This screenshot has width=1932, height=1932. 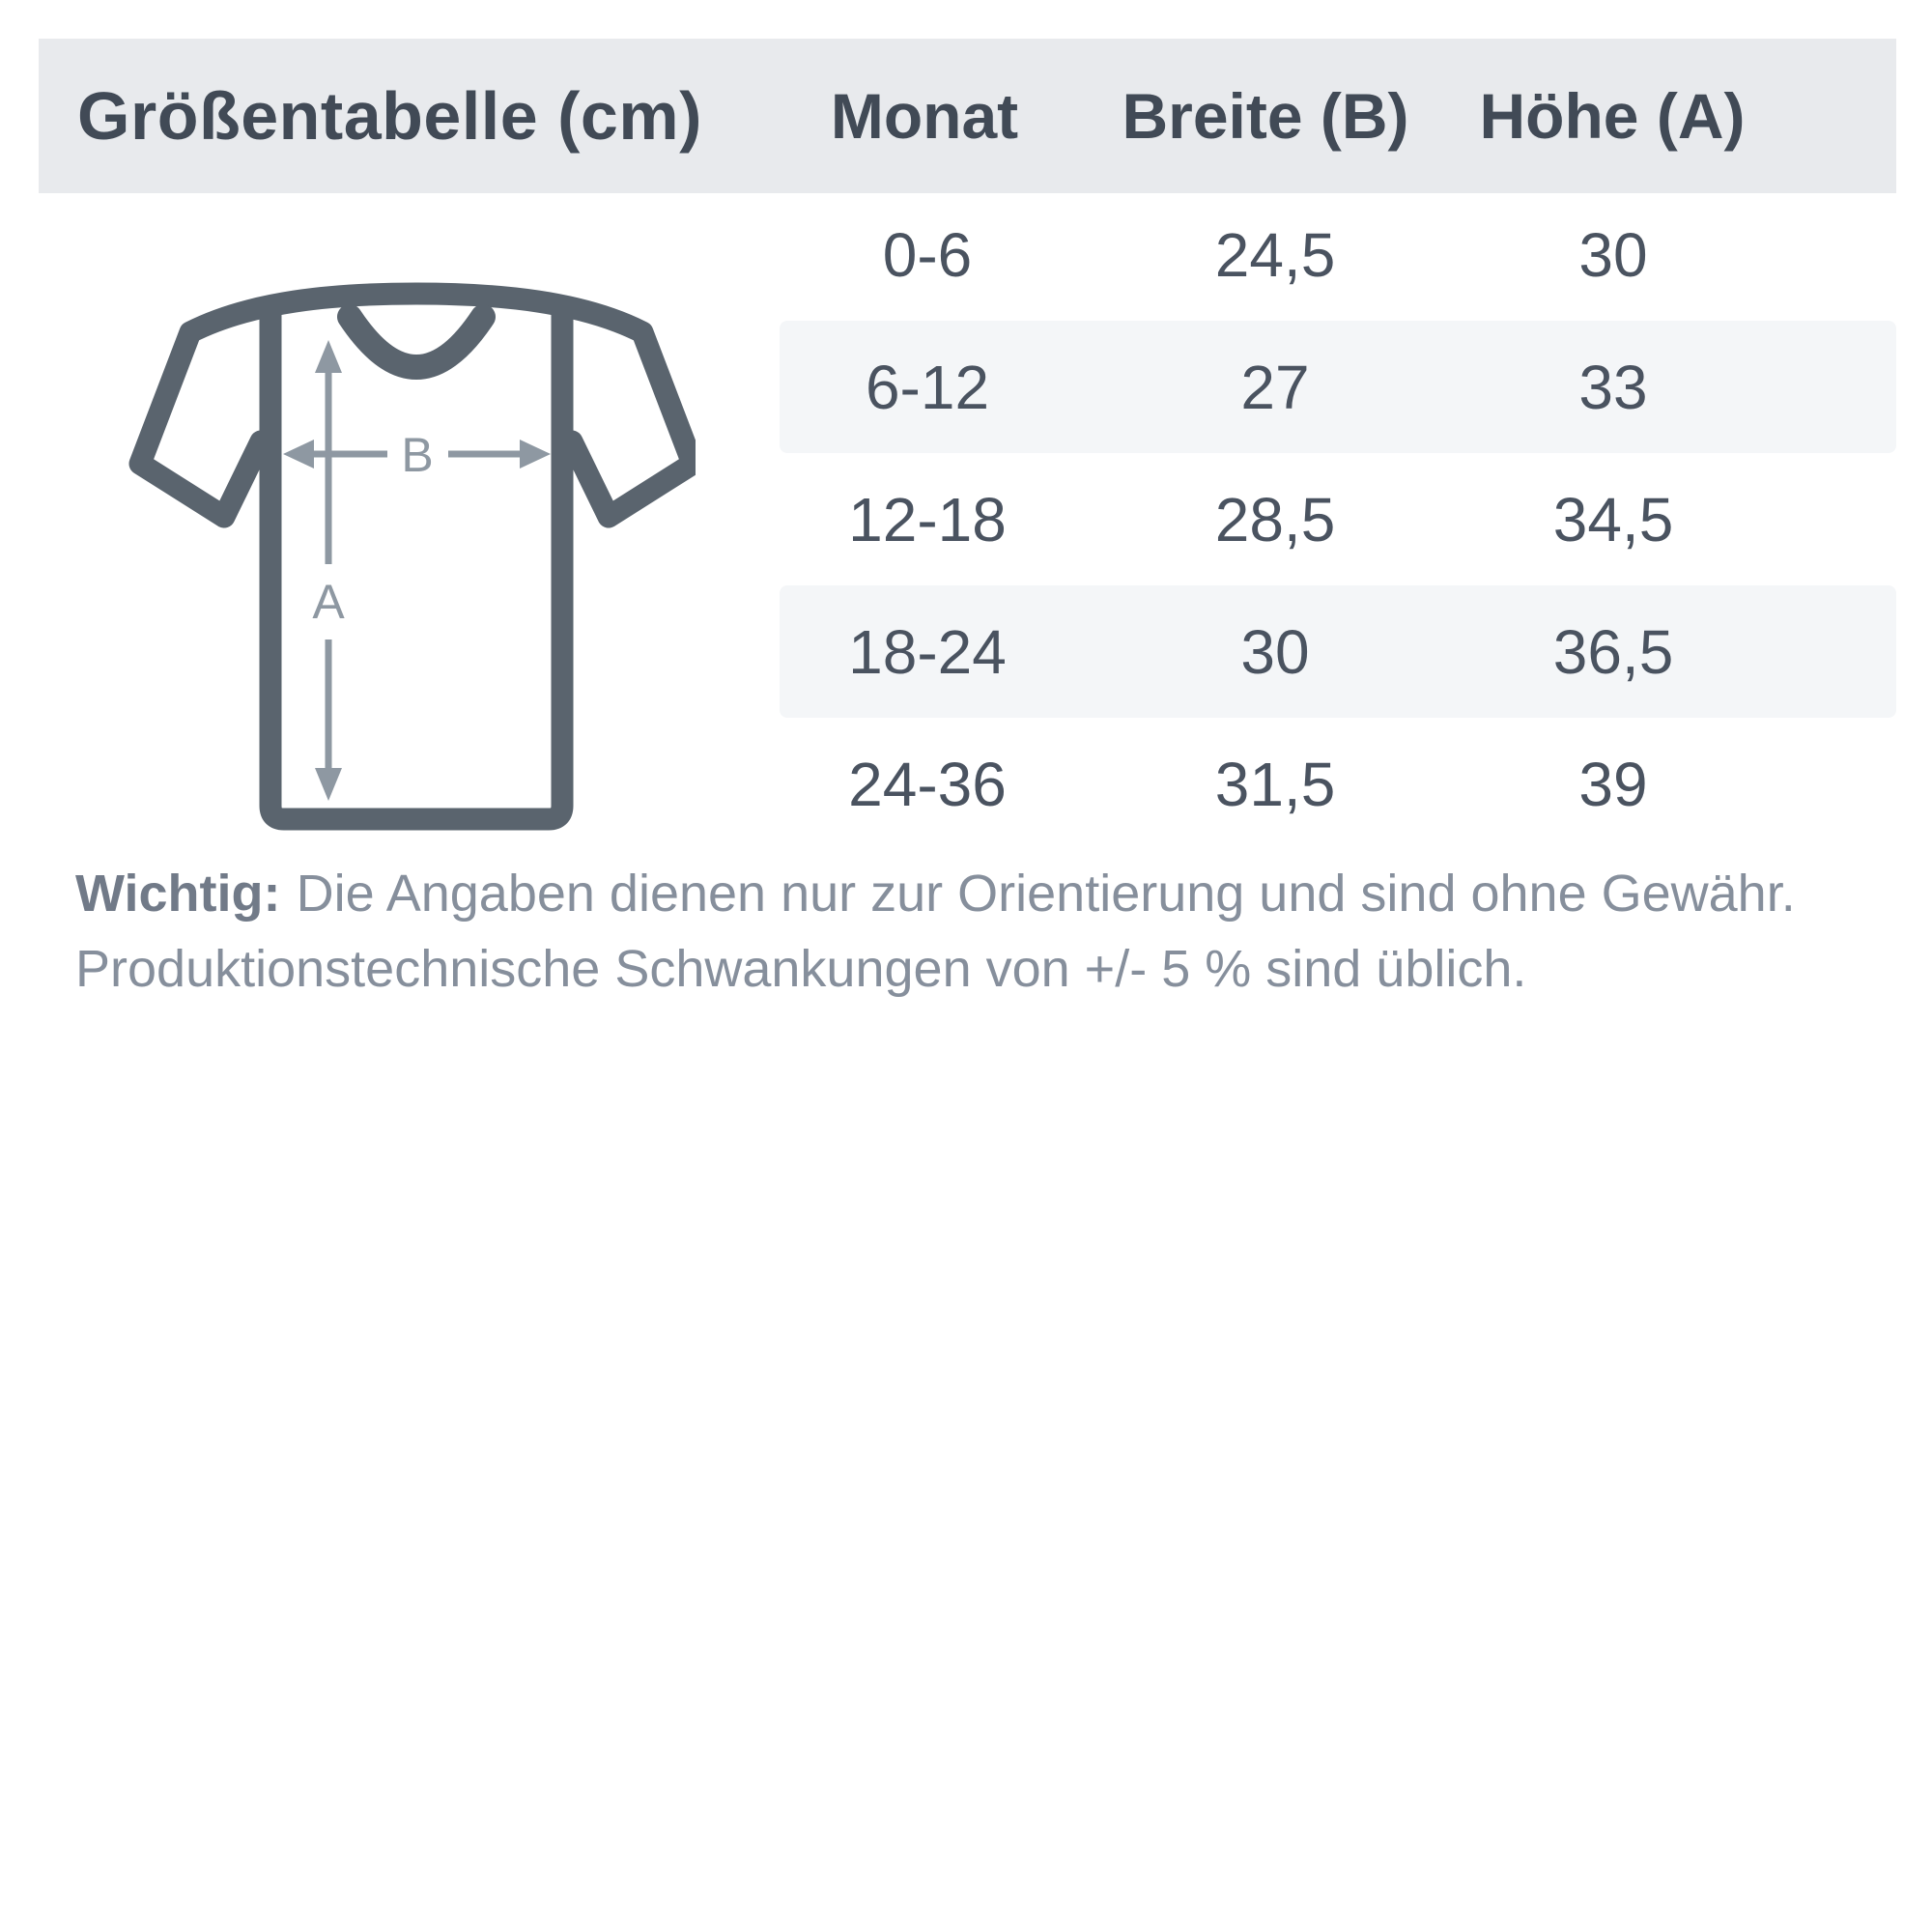 What do you see at coordinates (1613, 254) in the screenshot?
I see `cell-hoehe: 30` at bounding box center [1613, 254].